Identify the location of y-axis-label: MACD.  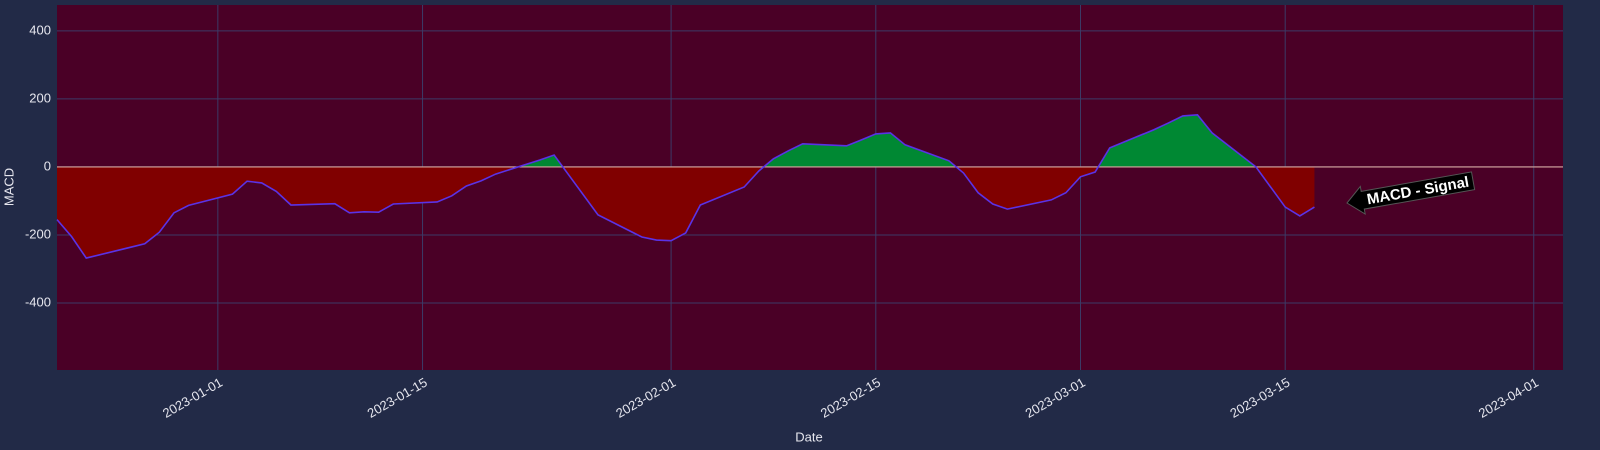
(8, 187).